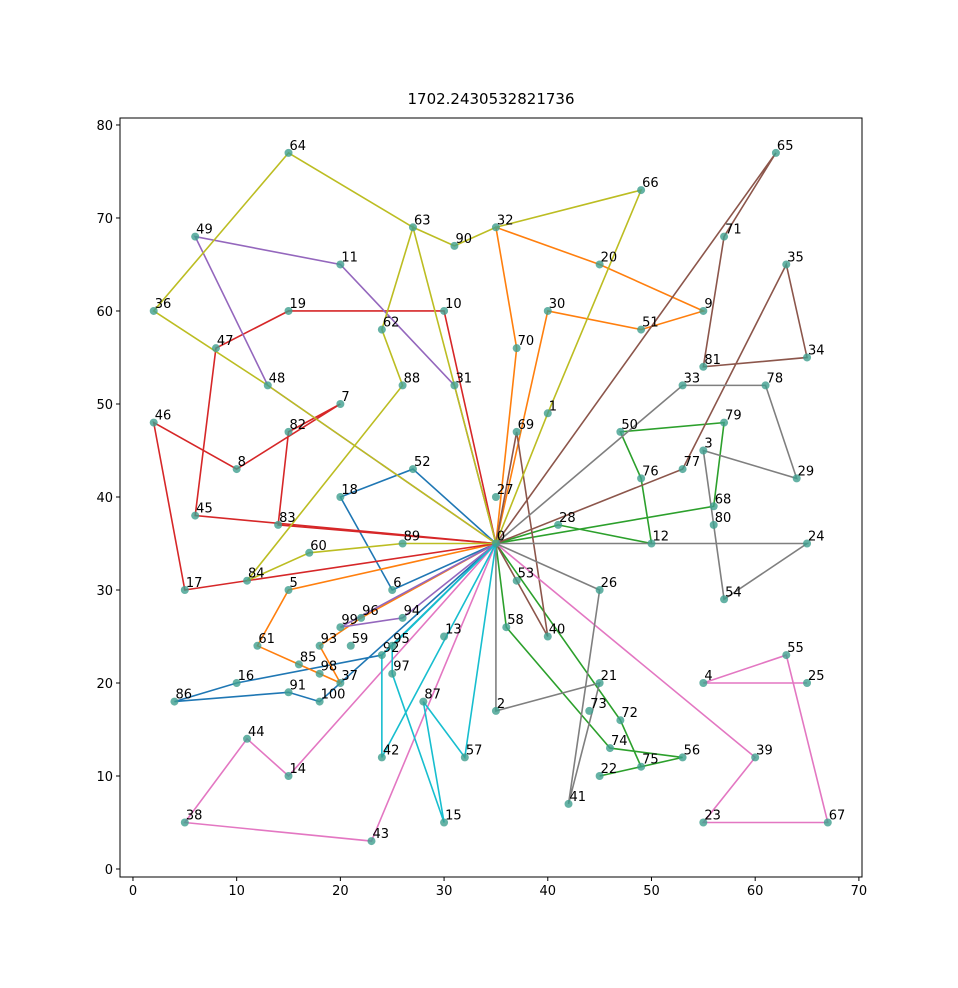 This screenshot has width=958, height=988. What do you see at coordinates (501, 704) in the screenshot?
I see `node-label: 2` at bounding box center [501, 704].